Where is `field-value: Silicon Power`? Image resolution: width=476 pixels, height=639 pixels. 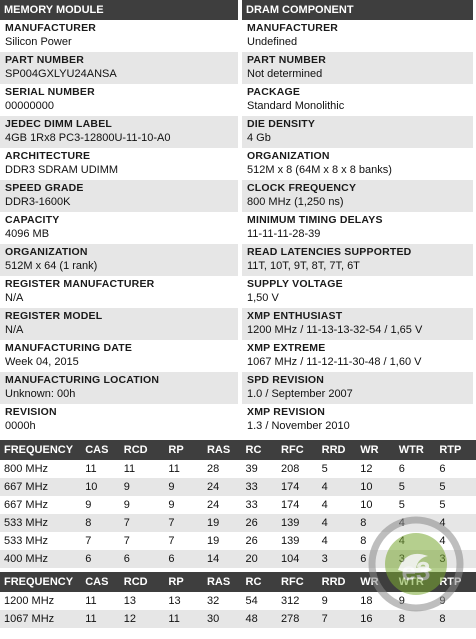 field-value: Silicon Power is located at coordinates (38, 42).